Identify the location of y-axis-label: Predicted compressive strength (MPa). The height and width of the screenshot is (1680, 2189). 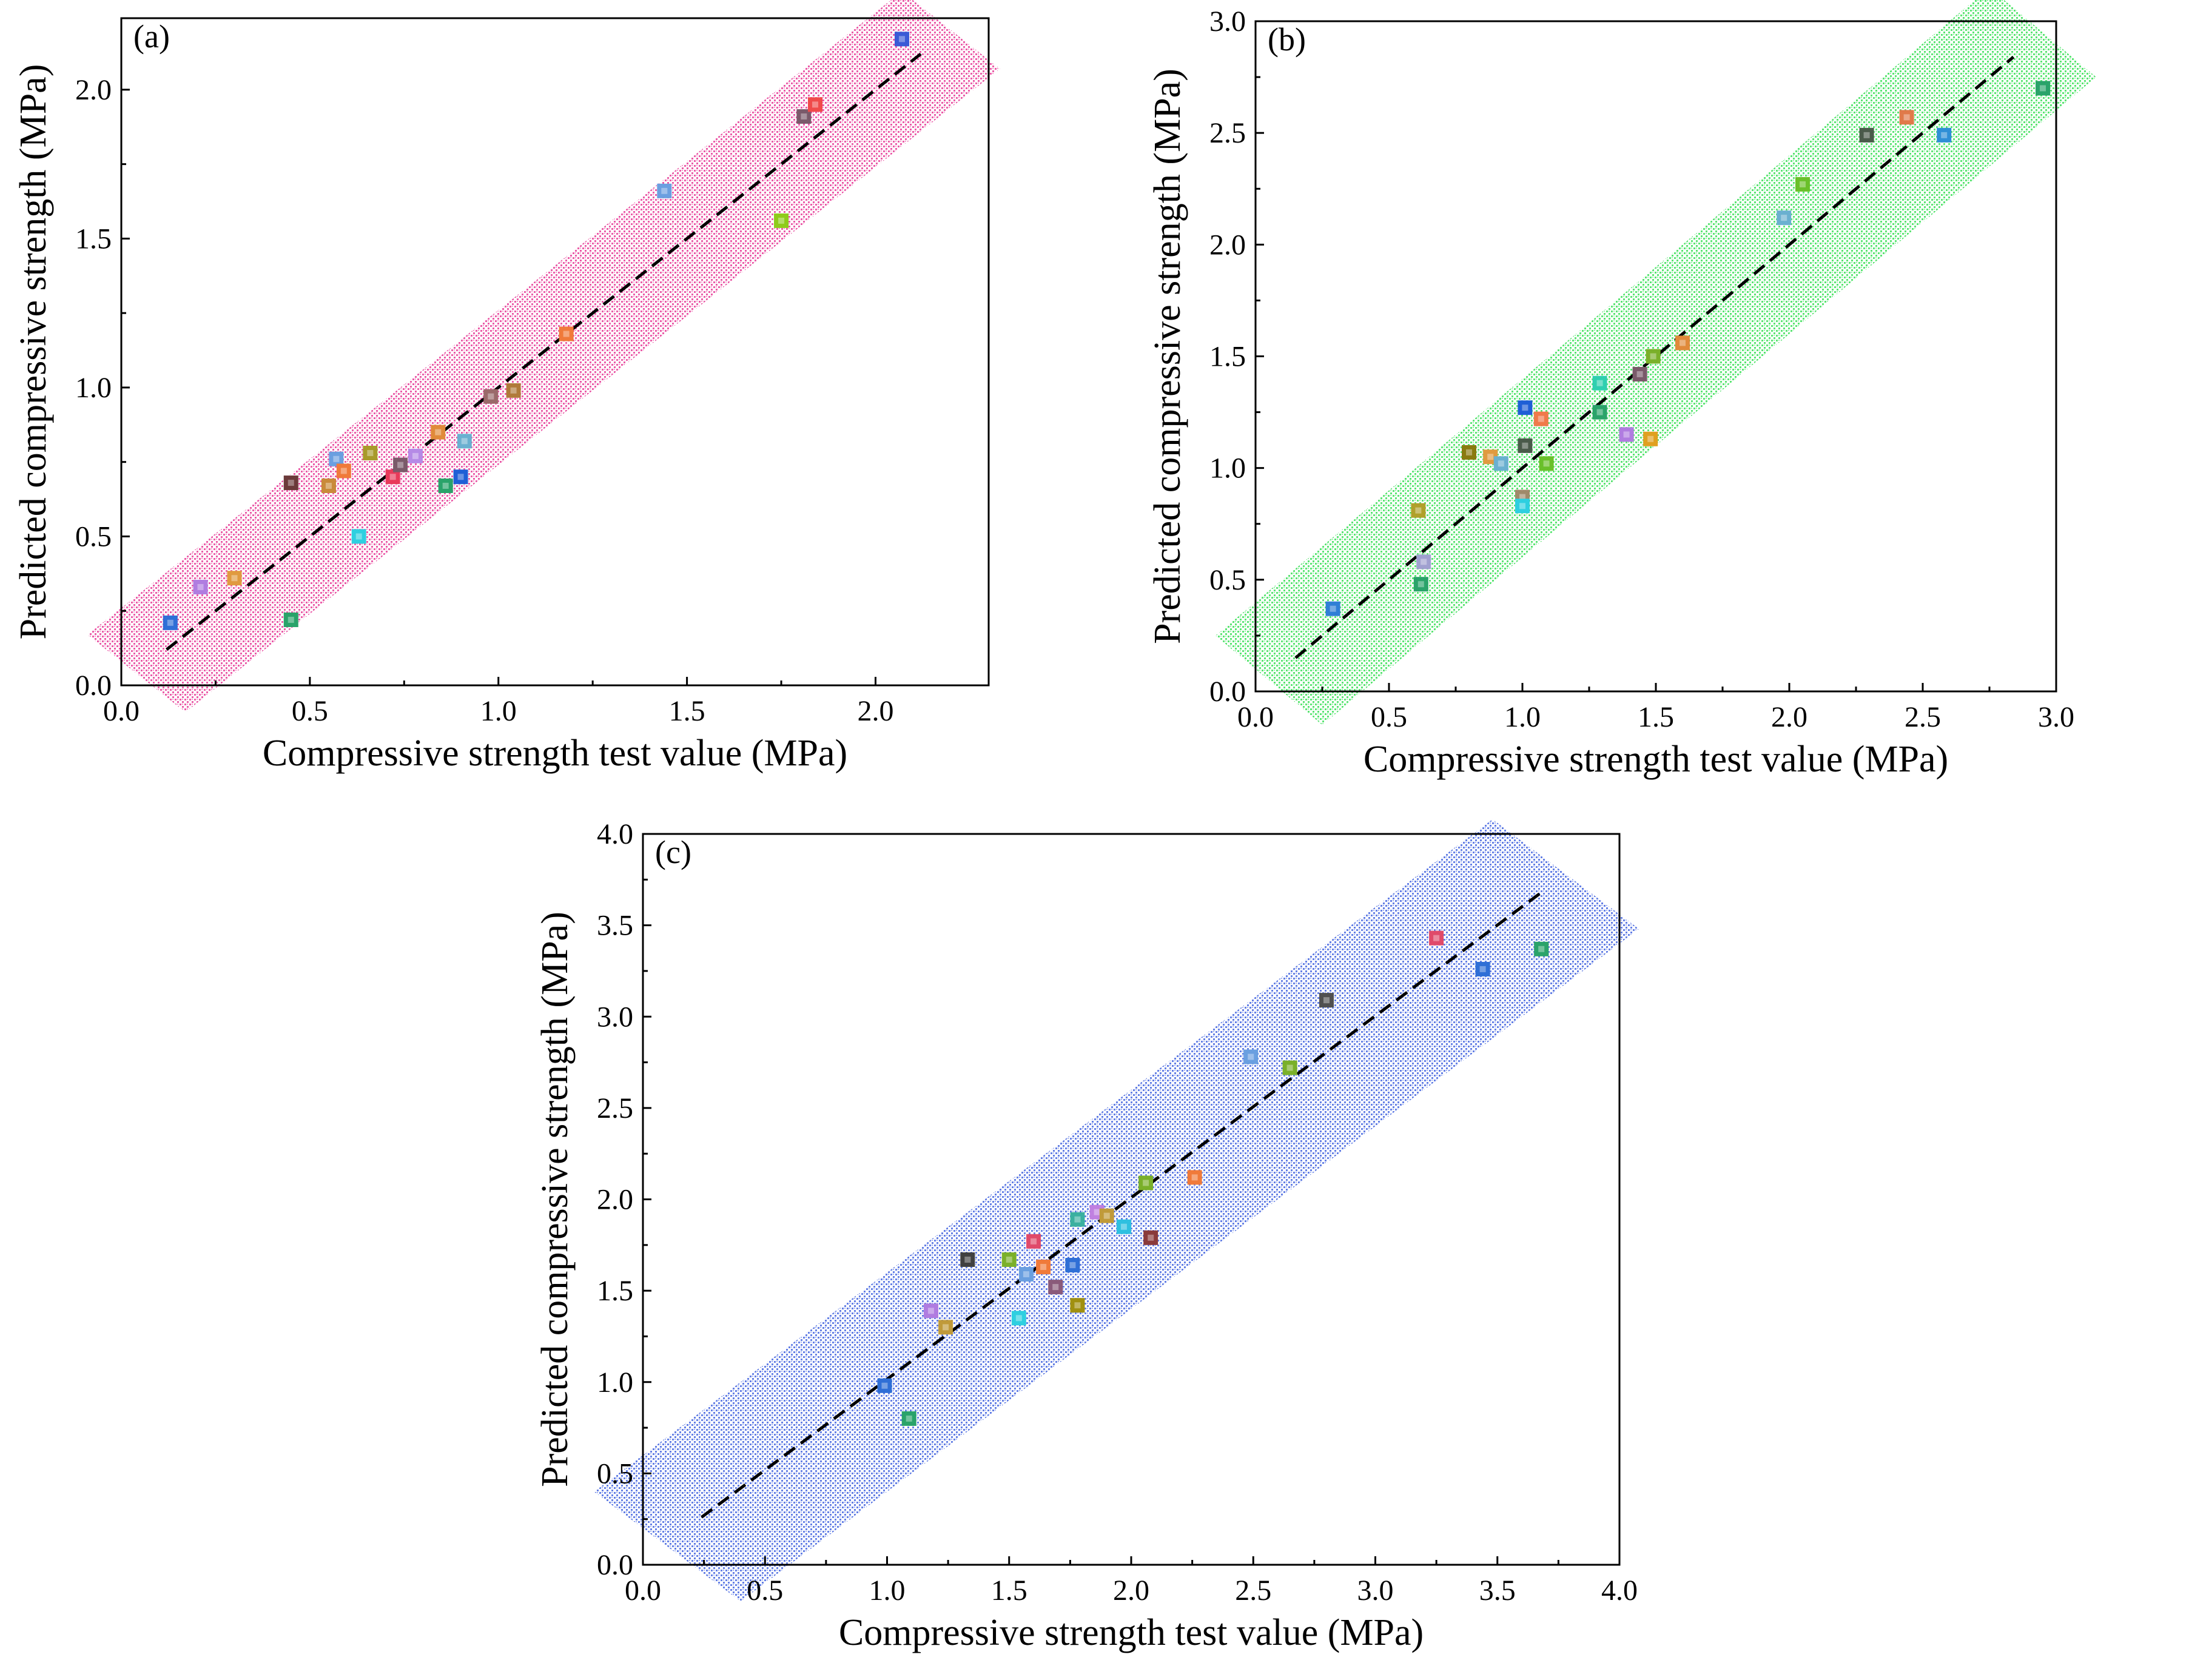
(33, 352).